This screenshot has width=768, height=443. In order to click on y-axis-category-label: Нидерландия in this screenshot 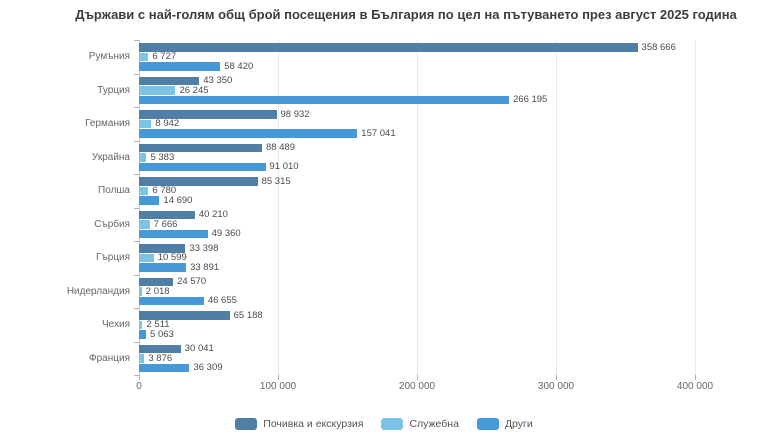, I will do `click(98, 291)`.